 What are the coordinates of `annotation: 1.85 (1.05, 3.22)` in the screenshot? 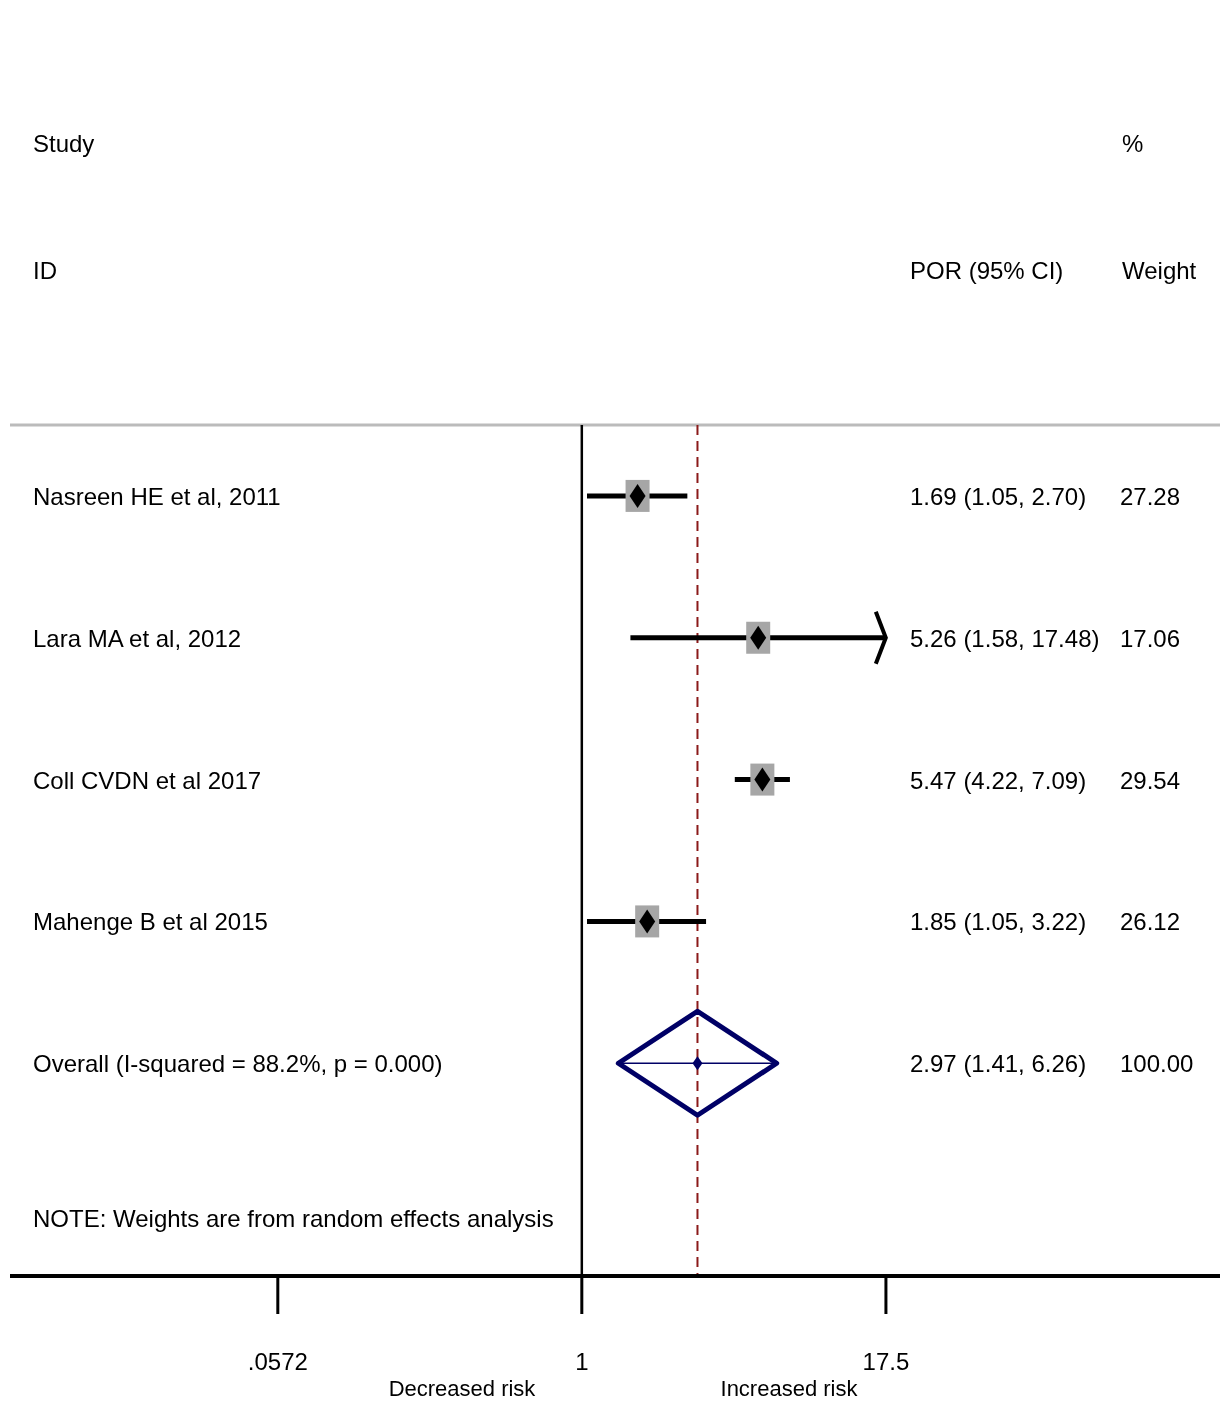 It's located at (998, 922).